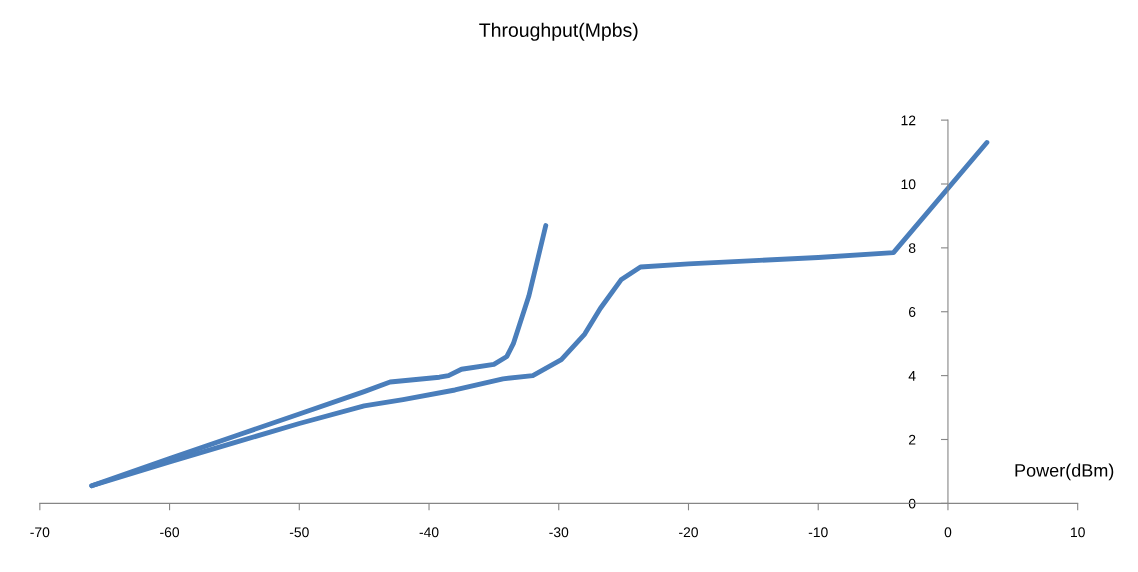 The image size is (1138, 572). I want to click on chart-title: Throughput(Mpbs), so click(558, 31).